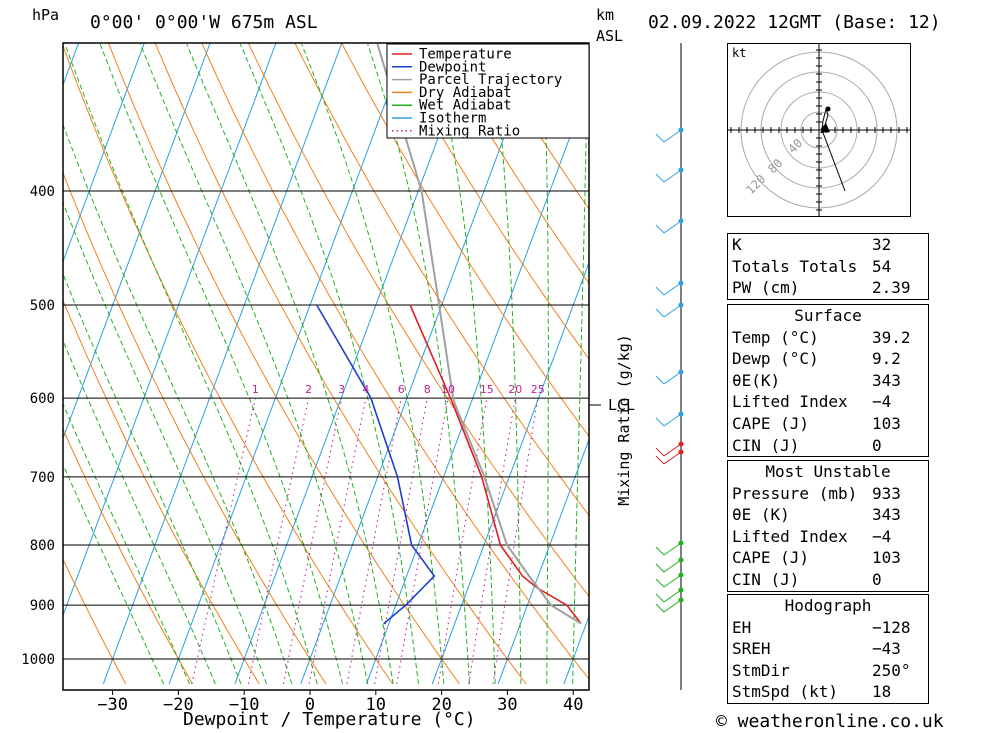  Describe the element at coordinates (507, 705) in the screenshot. I see `x-tick-label: 30` at that location.